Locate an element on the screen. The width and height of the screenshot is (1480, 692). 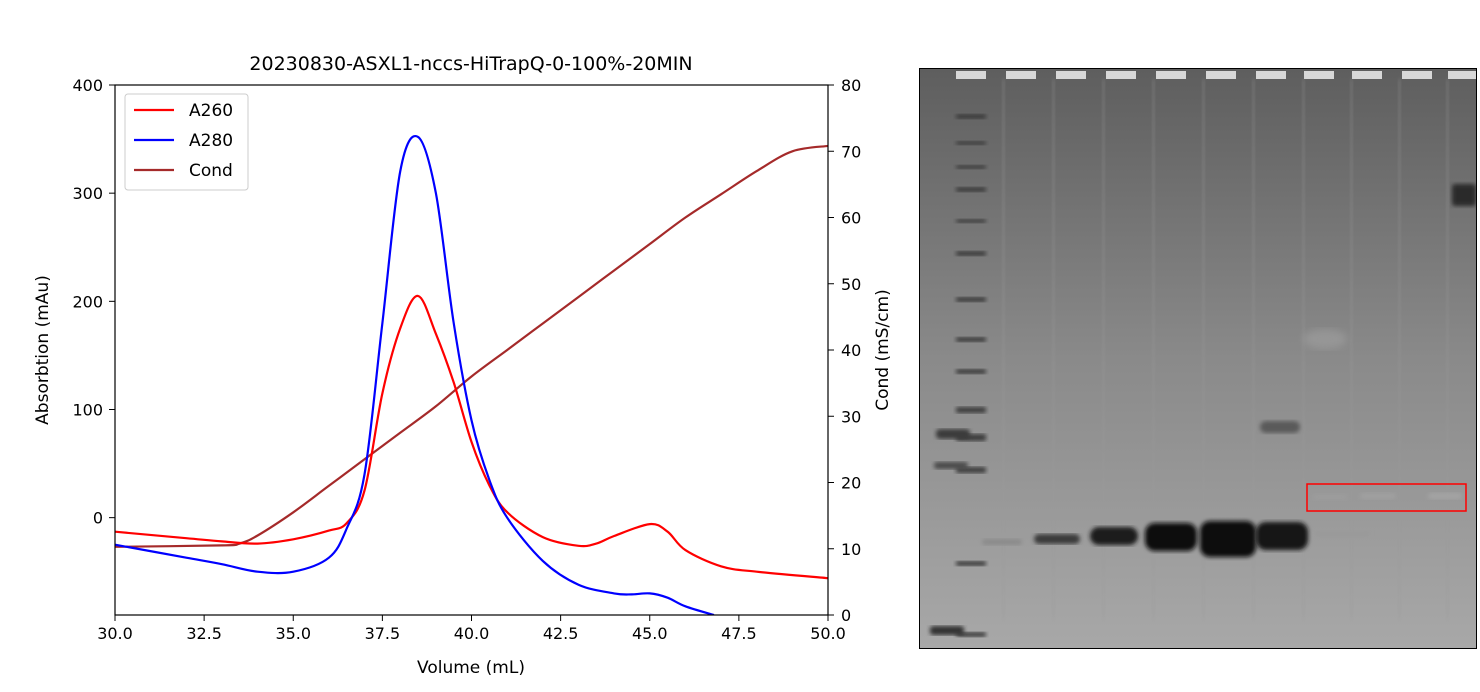
y2-tick-label: 60 is located at coordinates (851, 218).